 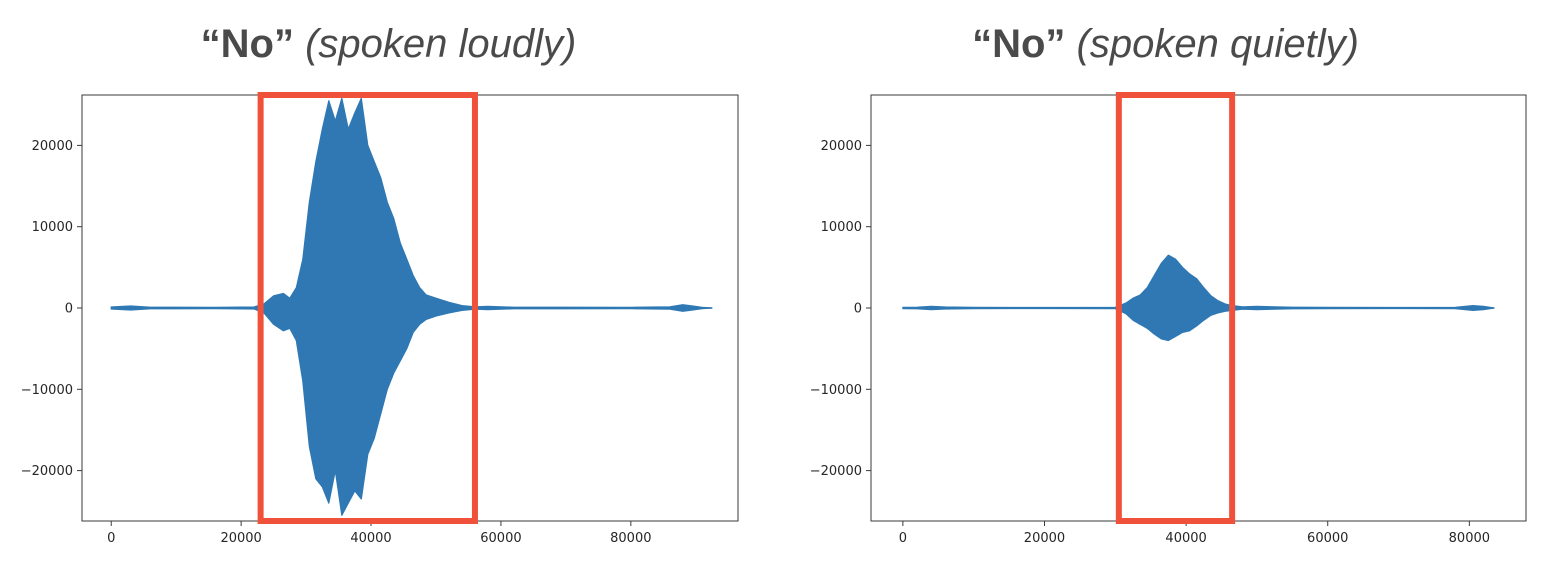 I want to click on chart-title-loud: “No” (spoken loudly), so click(x=388, y=44).